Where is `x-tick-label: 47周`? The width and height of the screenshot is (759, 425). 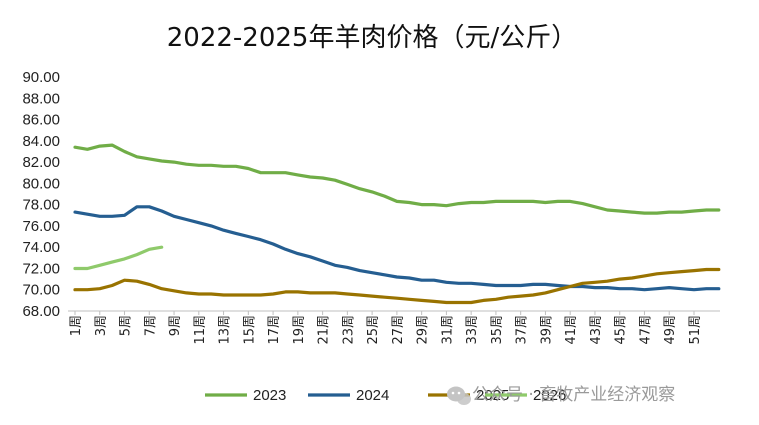 x-tick-label: 47周 is located at coordinates (645, 330).